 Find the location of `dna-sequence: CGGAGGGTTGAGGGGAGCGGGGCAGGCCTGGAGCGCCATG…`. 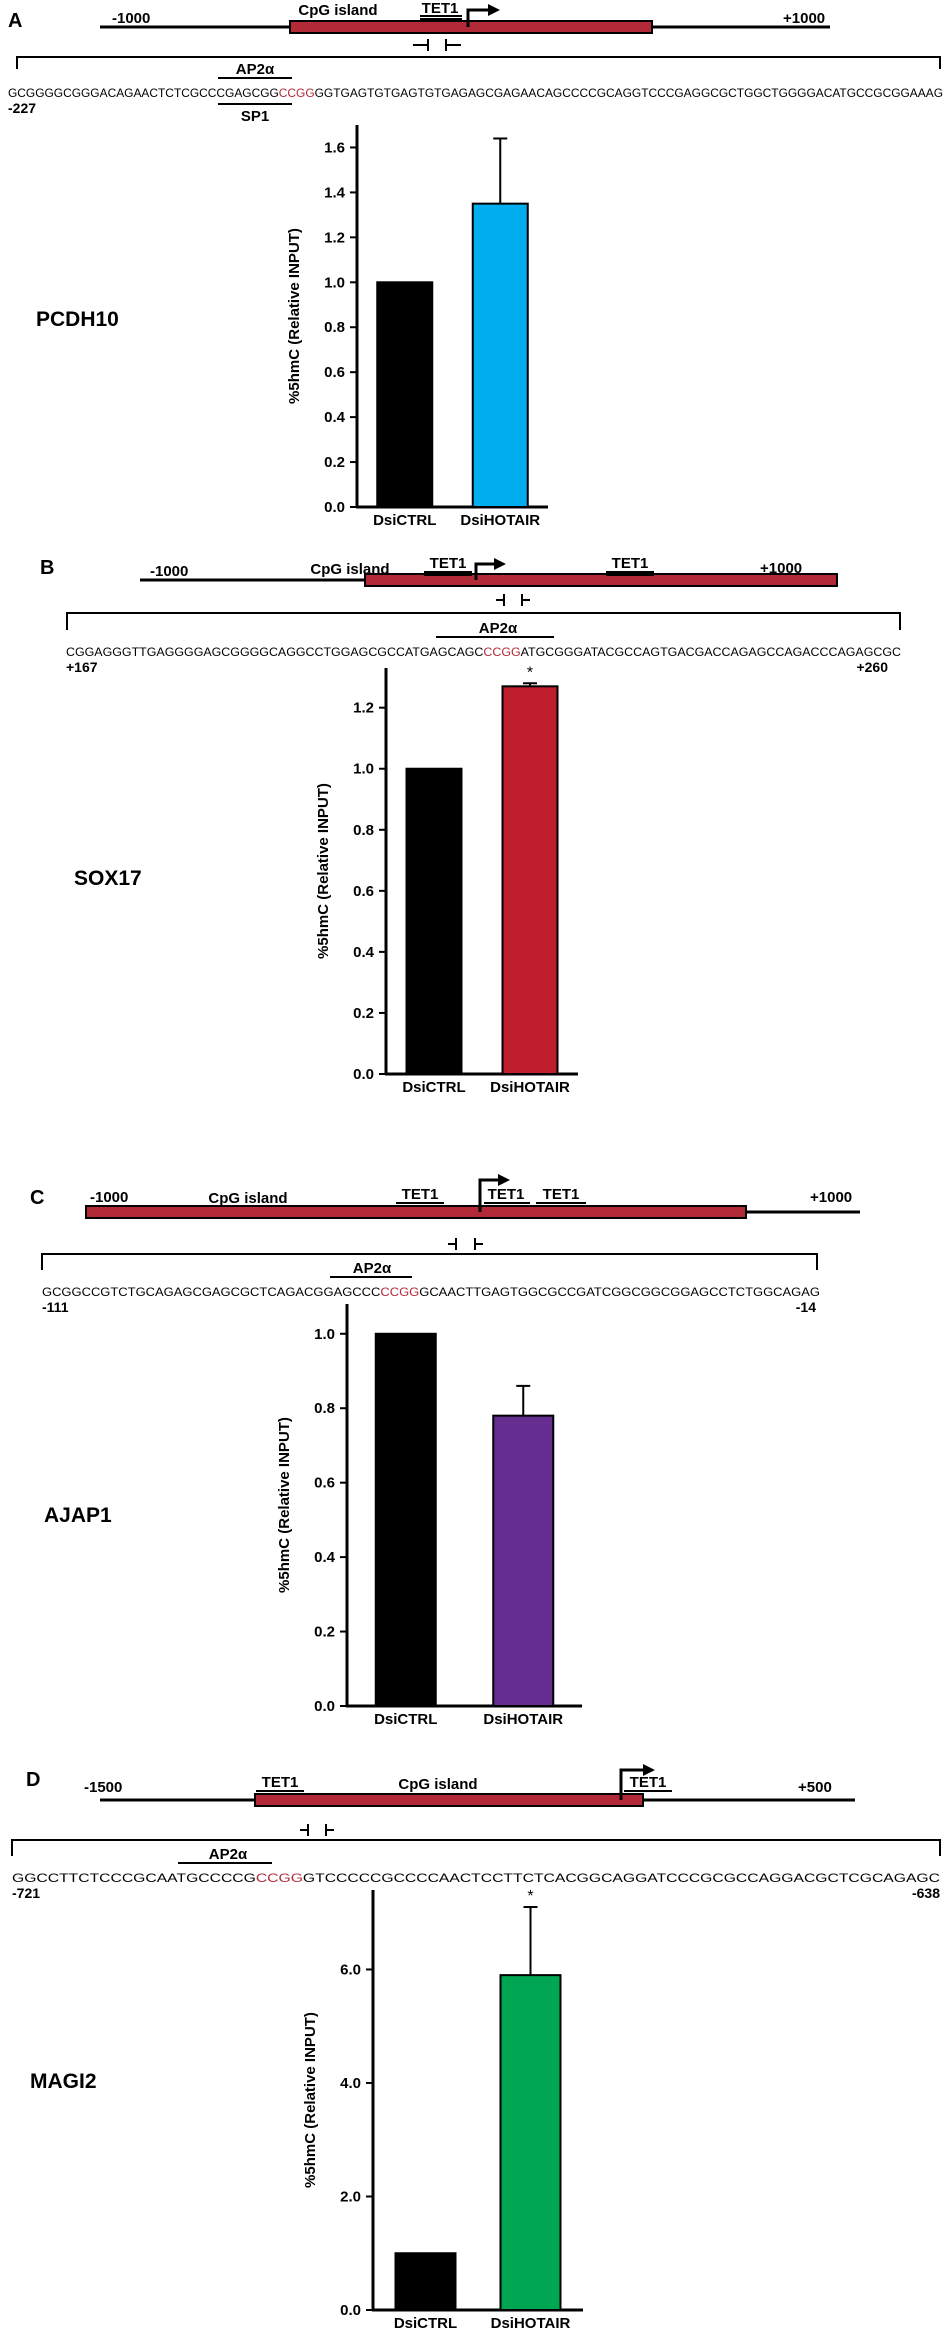

dna-sequence: CGGAGGGTTGAGGGGAGCGGGGCAGGCCTGGAGCGCCATG… is located at coordinates (483, 653).